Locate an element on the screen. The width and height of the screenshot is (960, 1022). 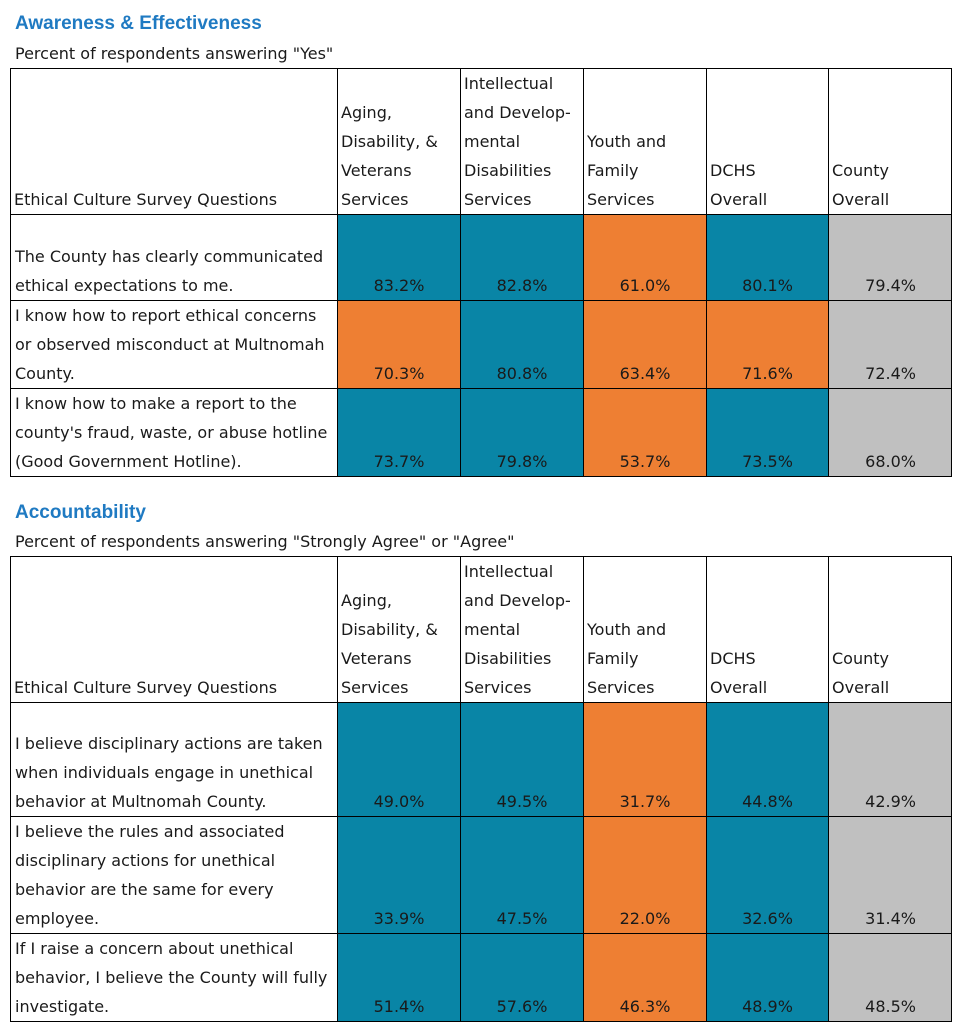
section-title-accountability: Accountability is located at coordinates (80, 512).